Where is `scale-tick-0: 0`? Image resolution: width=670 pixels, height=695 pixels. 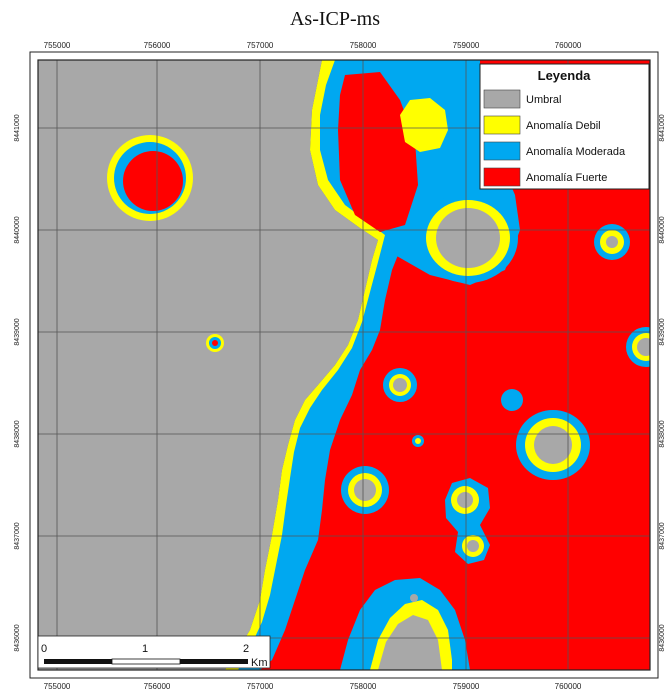 scale-tick-0: 0 is located at coordinates (44, 649).